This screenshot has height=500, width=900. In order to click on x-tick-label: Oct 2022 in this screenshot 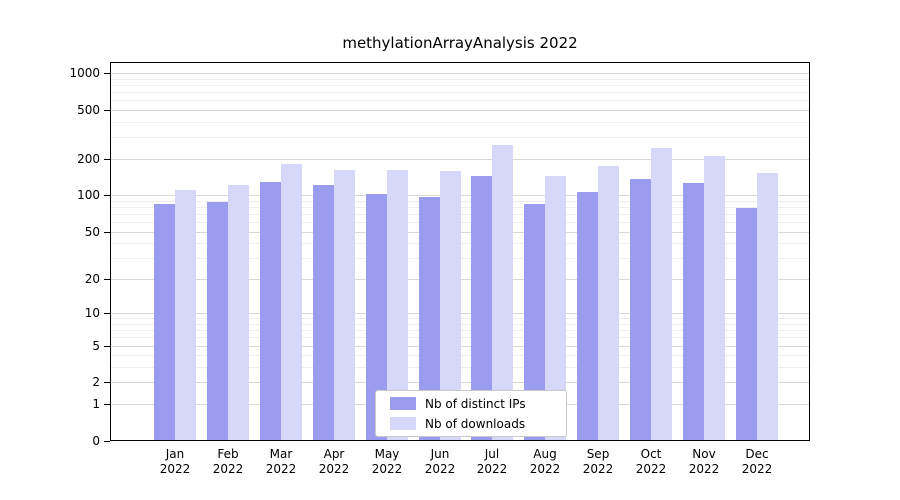, I will do `click(651, 462)`.